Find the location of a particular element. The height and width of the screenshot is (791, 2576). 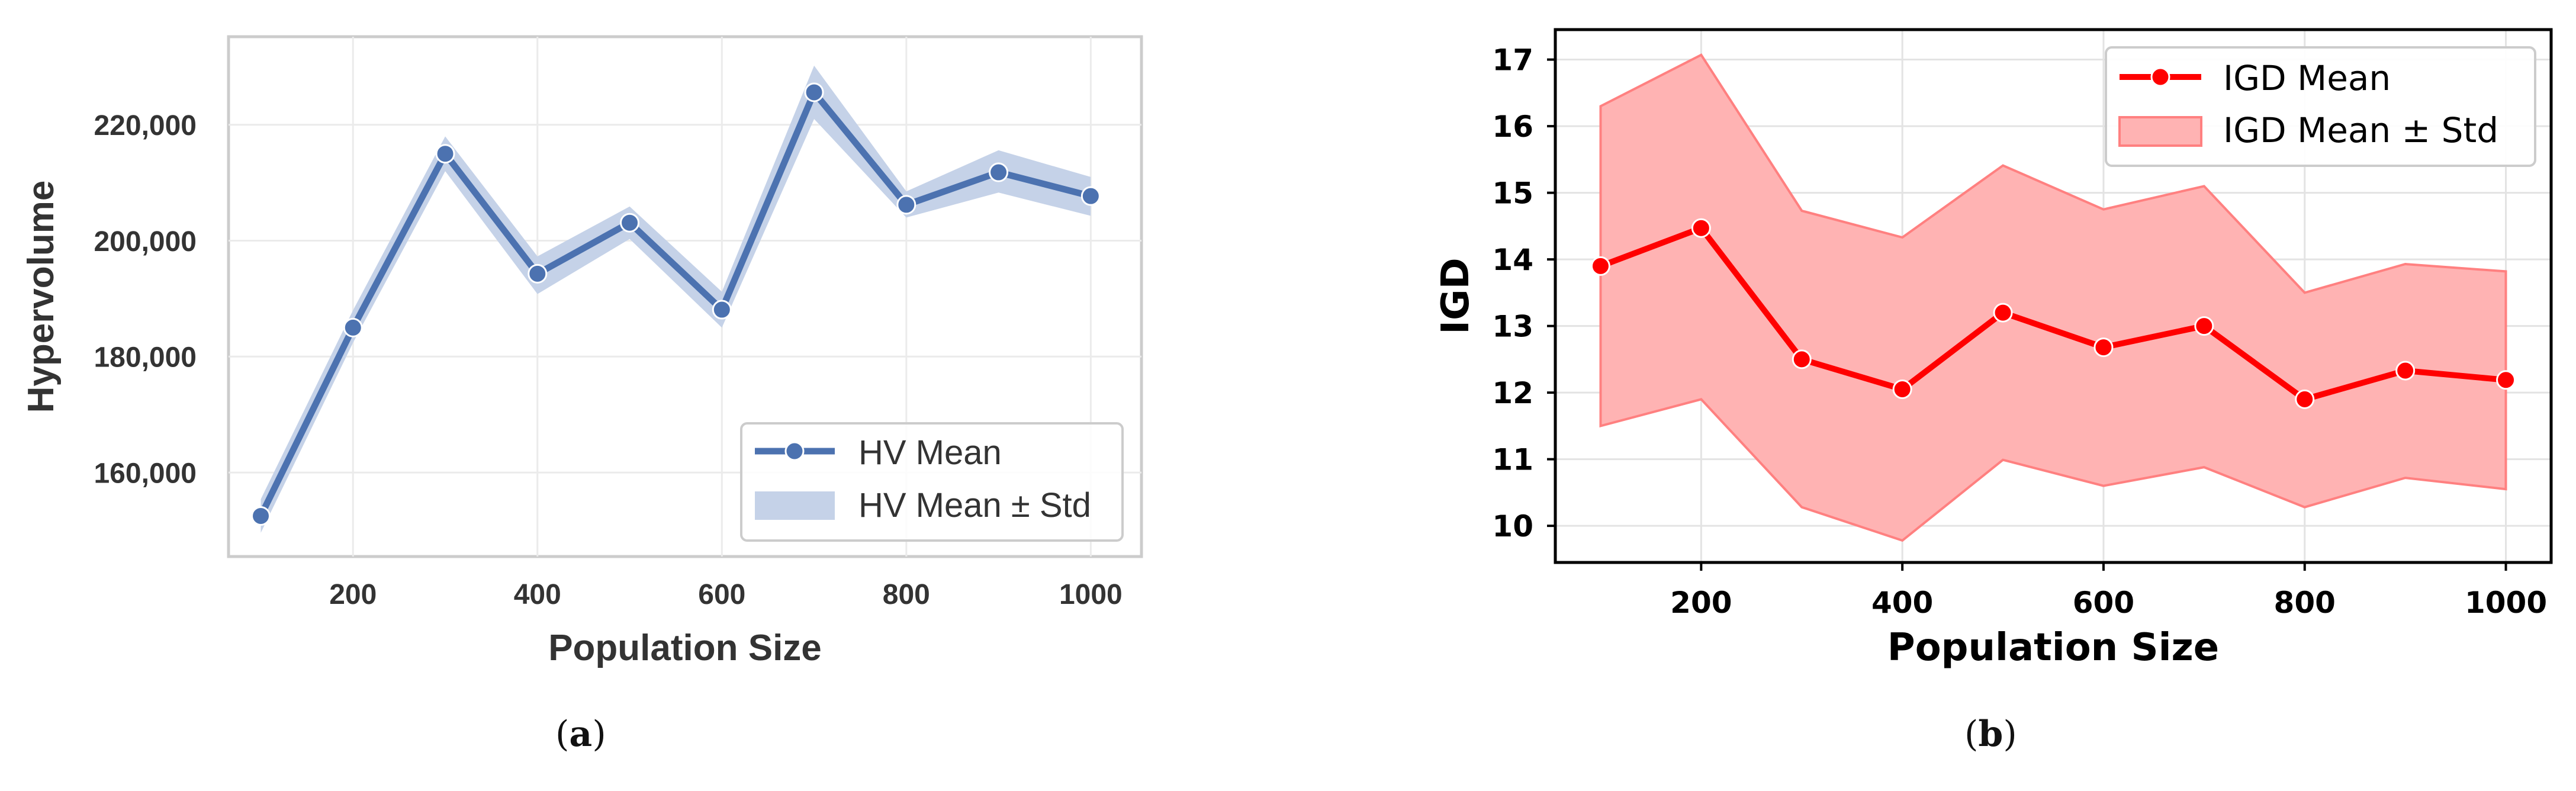

y-tick-label: 220,000 is located at coordinates (145, 126).